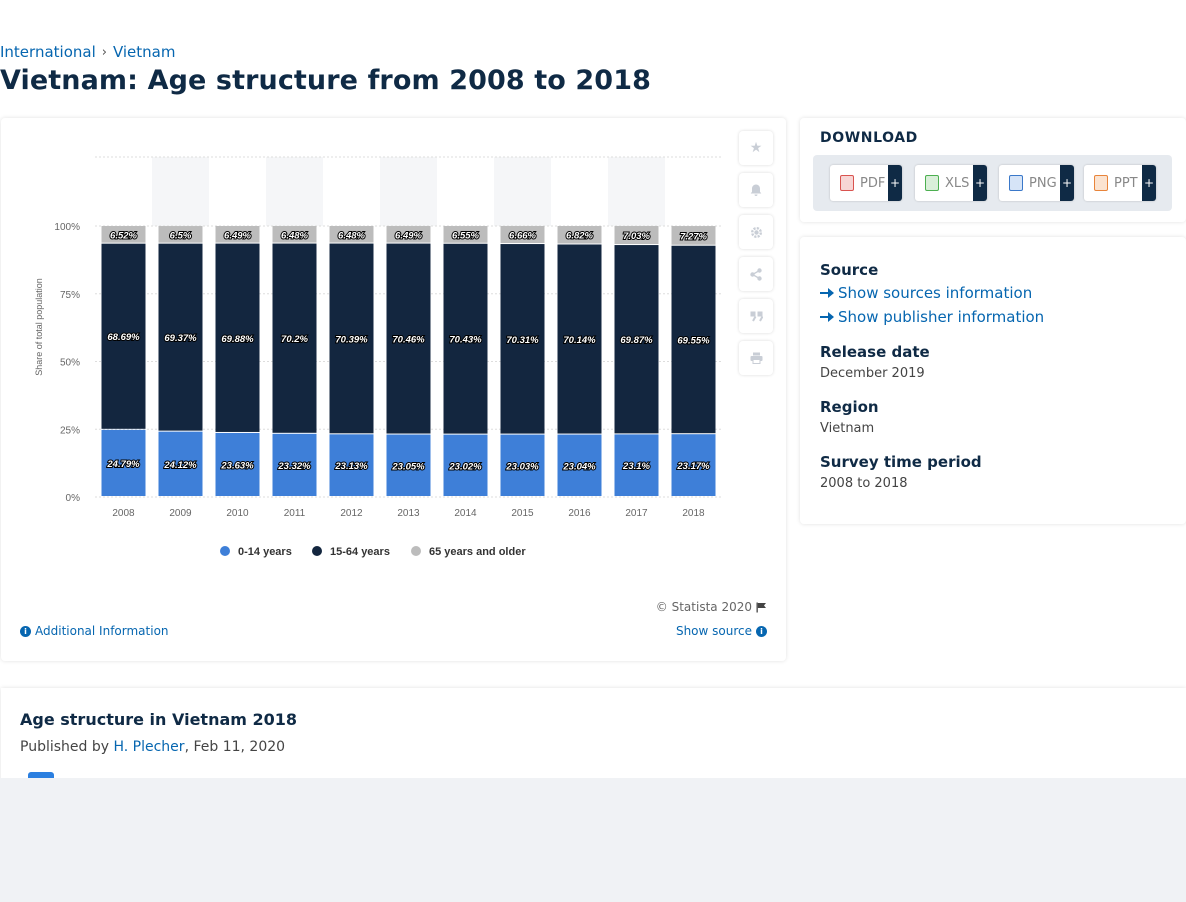 The width and height of the screenshot is (1186, 902). I want to click on download-ppt-button: PPT +, so click(1120, 183).